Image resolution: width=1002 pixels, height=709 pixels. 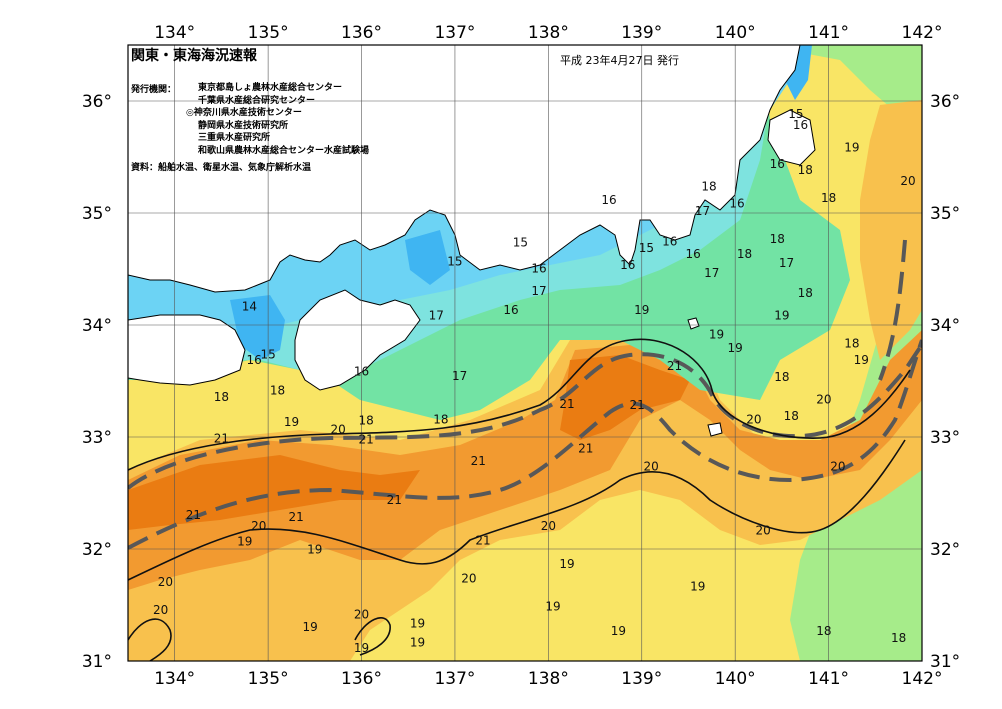 I want to click on issuer: 静岡県水産技術研究所, so click(x=243, y=125).